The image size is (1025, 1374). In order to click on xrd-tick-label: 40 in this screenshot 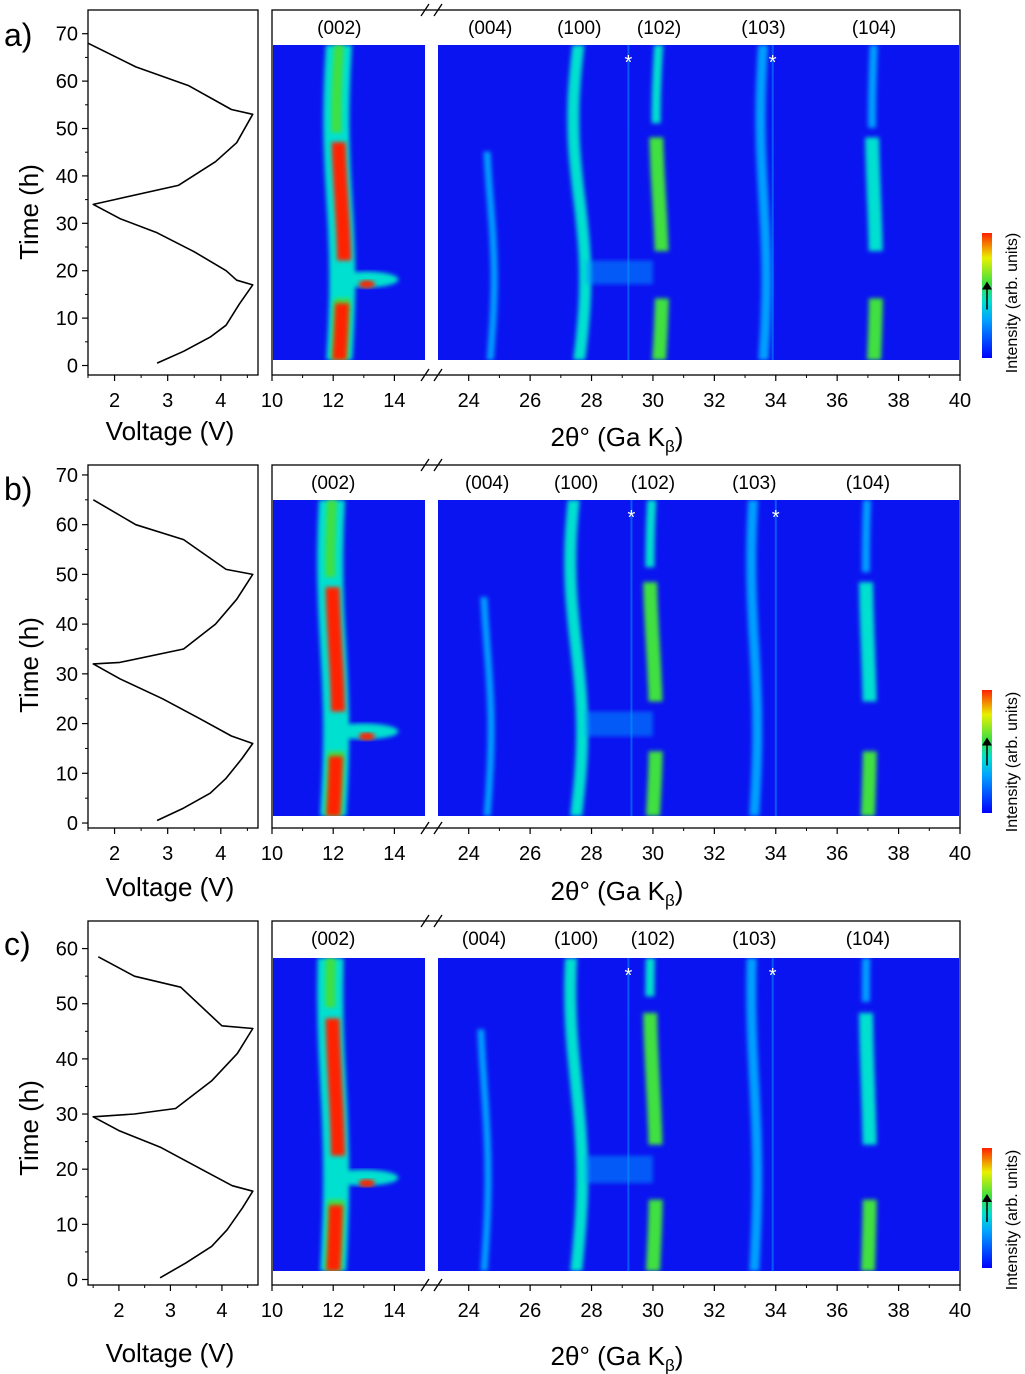, I will do `click(960, 1311)`.